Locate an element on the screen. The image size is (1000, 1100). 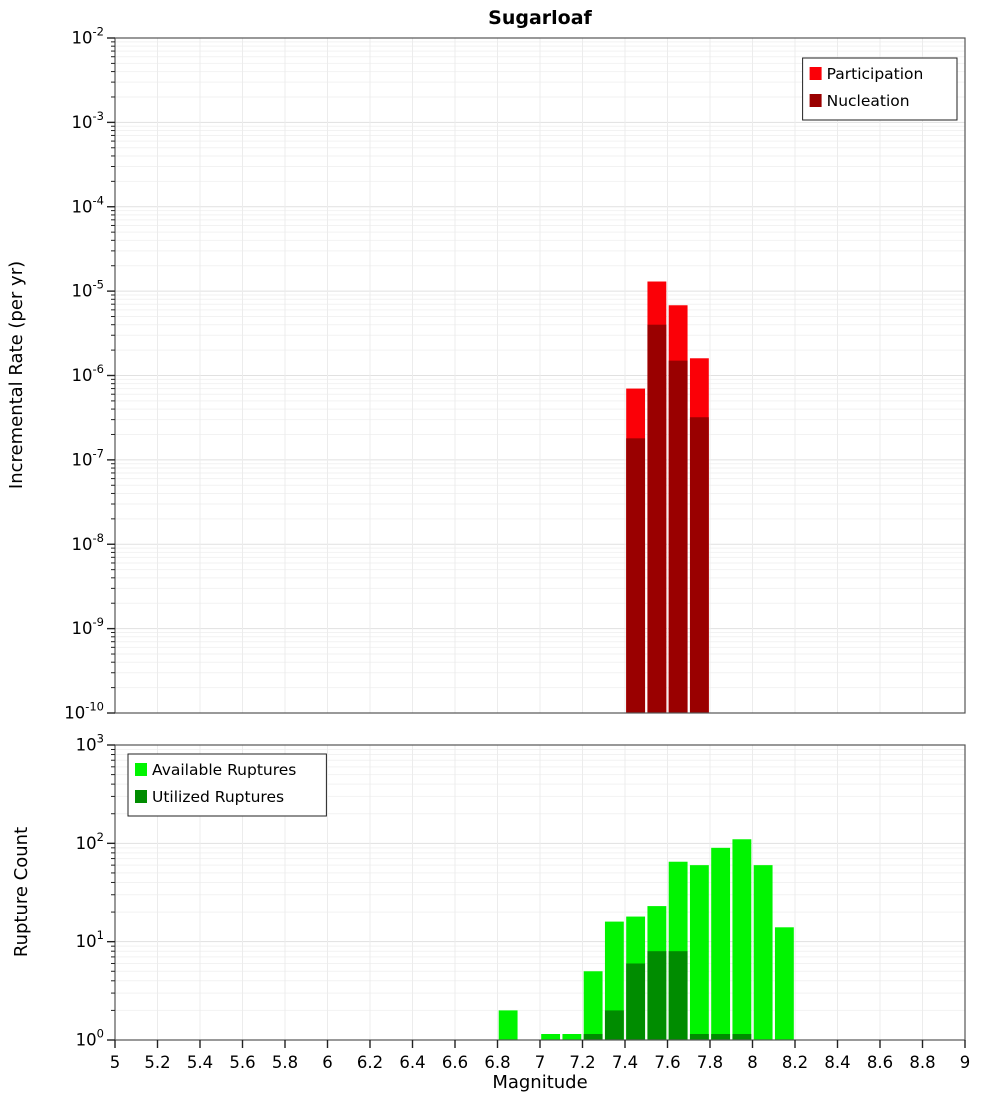
y-tick-label: 10⁻² is located at coordinates (88, 36).